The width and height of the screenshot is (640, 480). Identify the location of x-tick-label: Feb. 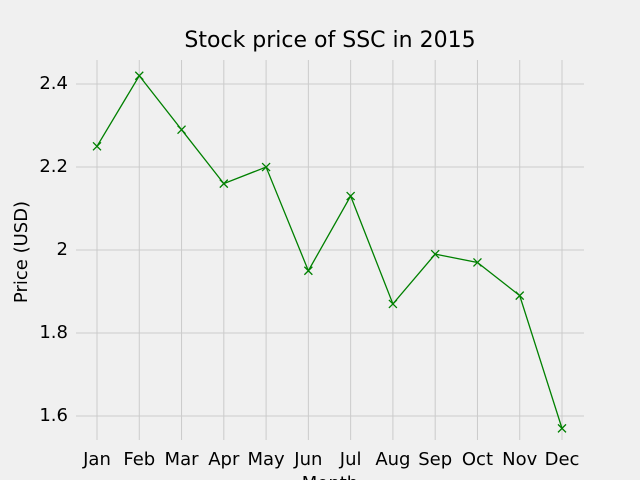
(139, 459).